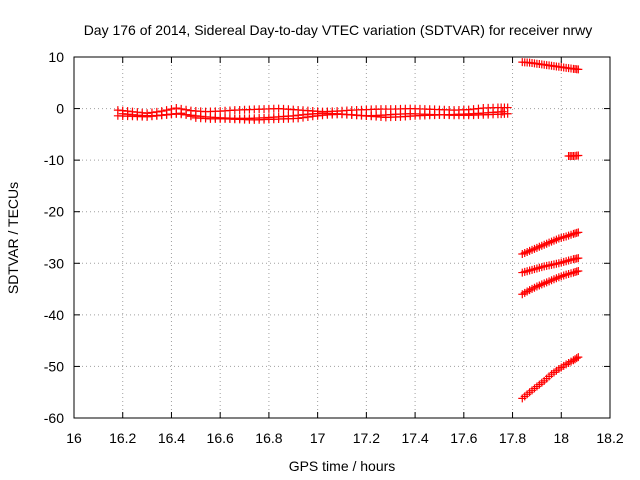 The width and height of the screenshot is (640, 480). I want to click on y-tick-label: 0, so click(60, 109).